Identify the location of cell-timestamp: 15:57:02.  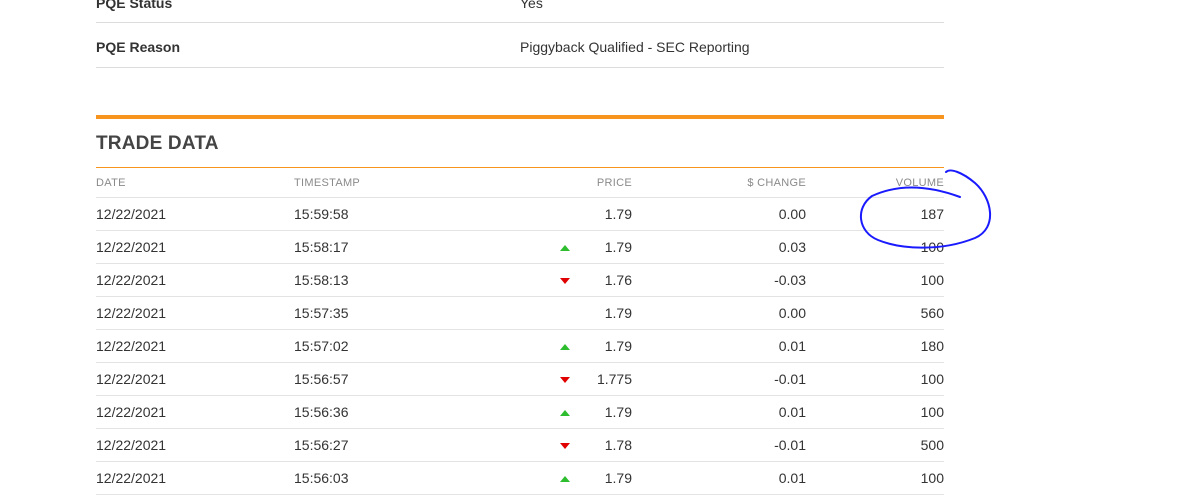
(424, 346).